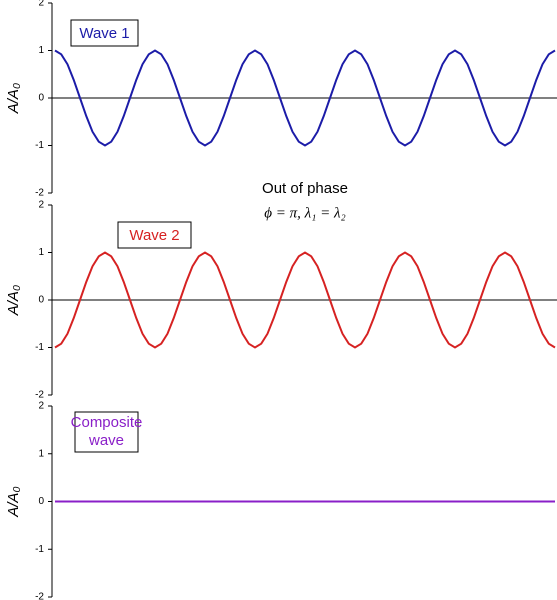 The height and width of the screenshot is (600, 557). I want to click on annotation: ϕ = π, λ₁ = λ₂, so click(304, 213).